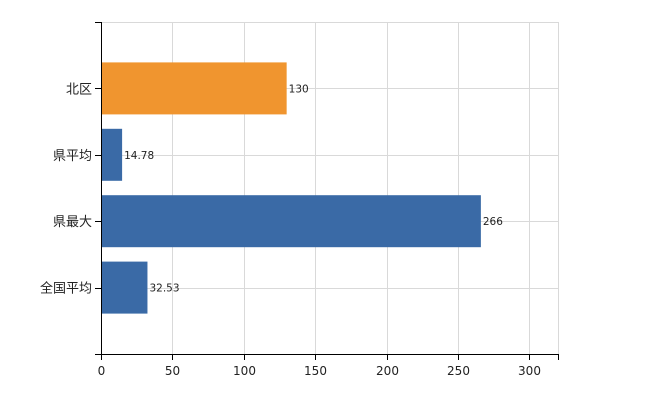  Describe the element at coordinates (66, 289) in the screenshot. I see `y-tick-label: 全国平均` at that location.